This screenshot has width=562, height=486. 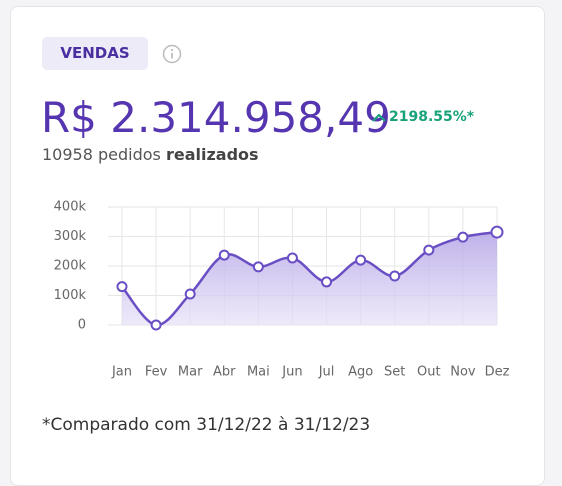 I want to click on y-tick-label: 0, so click(x=82, y=325).